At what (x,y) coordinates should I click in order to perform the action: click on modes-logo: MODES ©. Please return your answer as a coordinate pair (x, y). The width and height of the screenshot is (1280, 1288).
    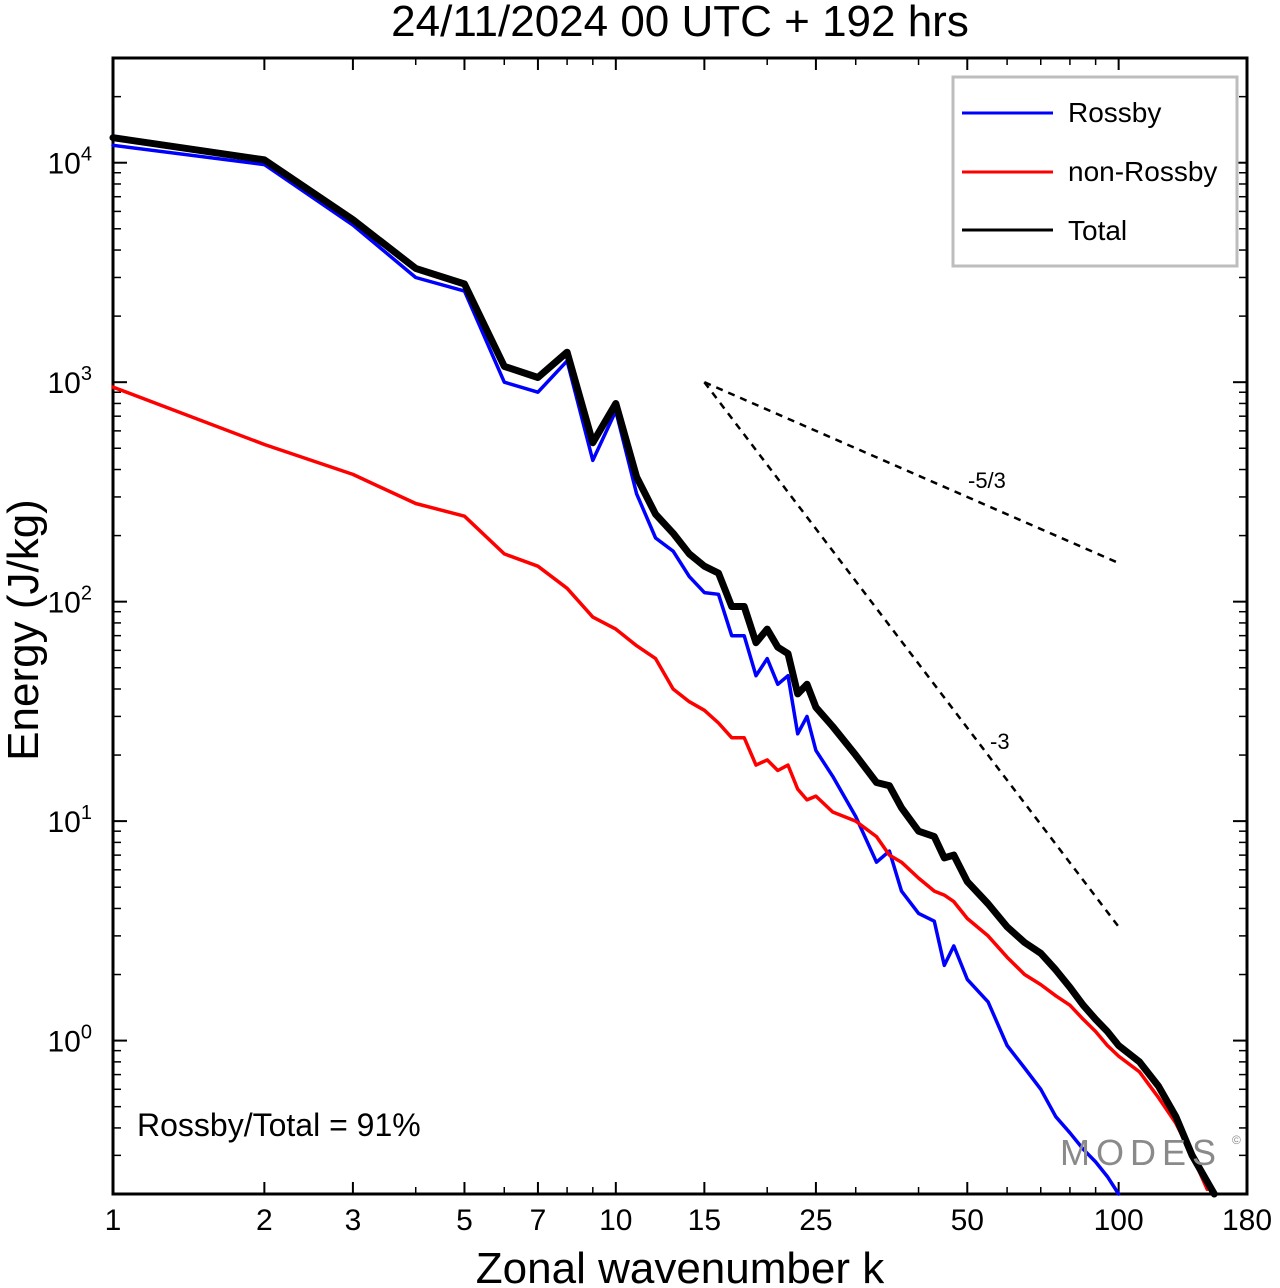
    Looking at the image, I should click on (1150, 1152).